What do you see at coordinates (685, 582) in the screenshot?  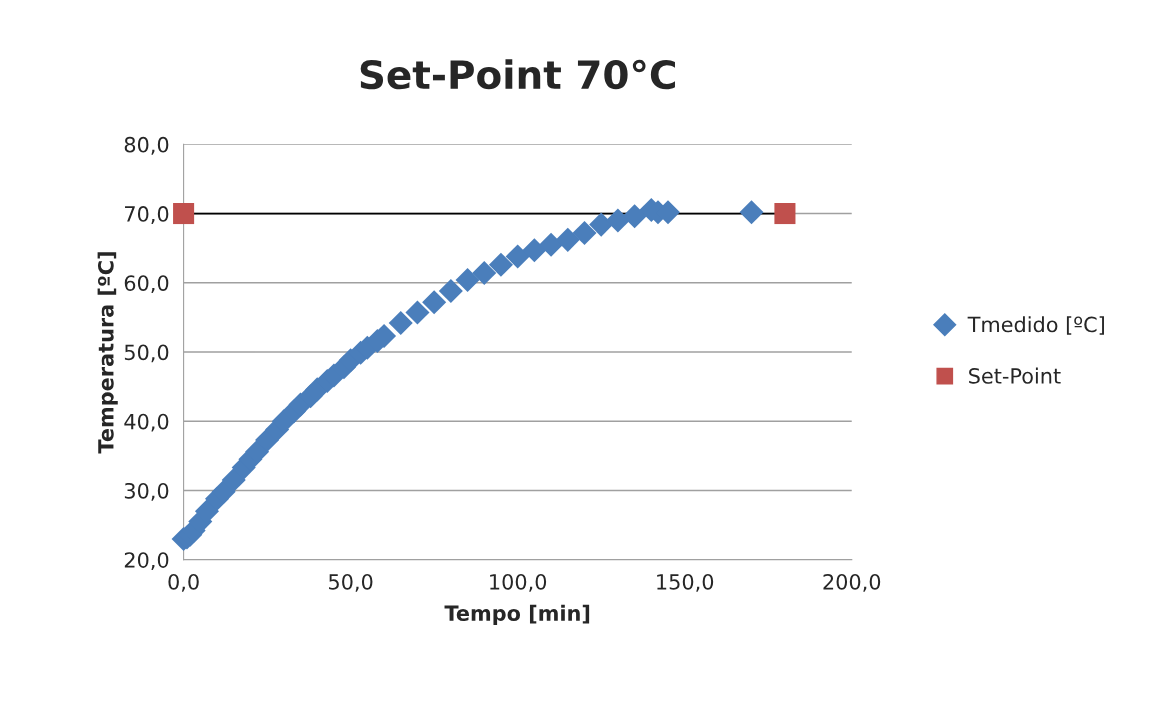 I see `x-tick-label: 150,0` at bounding box center [685, 582].